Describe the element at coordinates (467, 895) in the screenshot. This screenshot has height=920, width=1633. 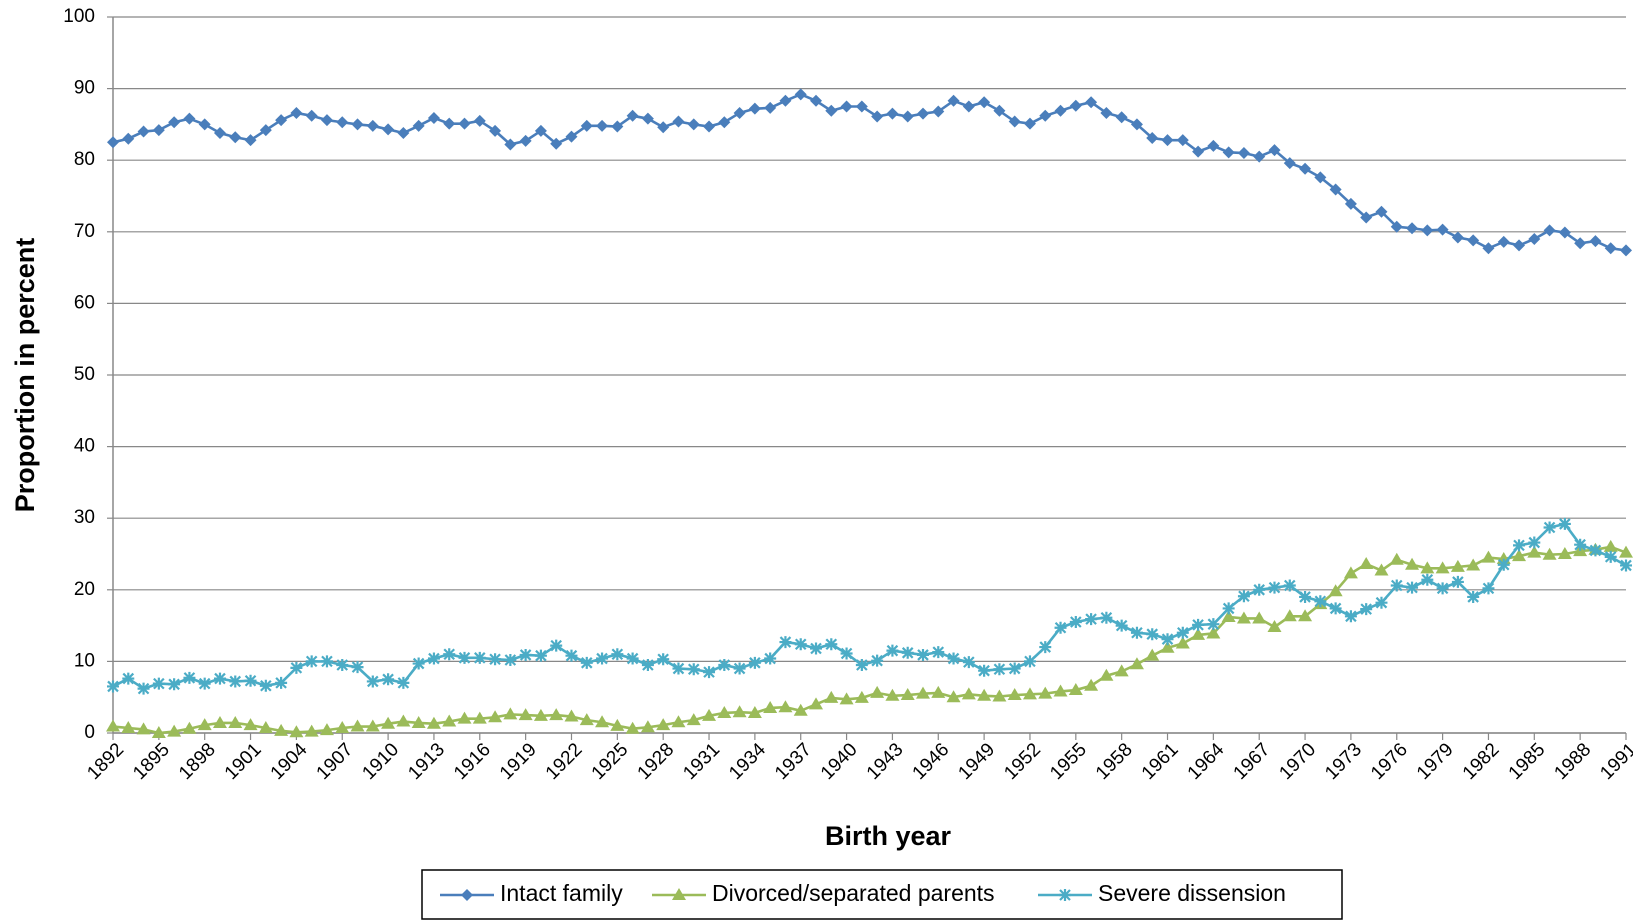
I see `legend-marker` at that location.